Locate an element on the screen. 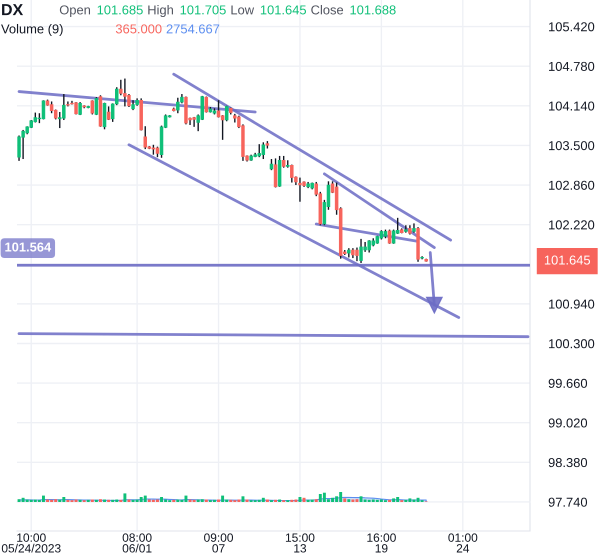 The width and height of the screenshot is (600, 558). y-tick-label: 104.140 is located at coordinates (571, 106).